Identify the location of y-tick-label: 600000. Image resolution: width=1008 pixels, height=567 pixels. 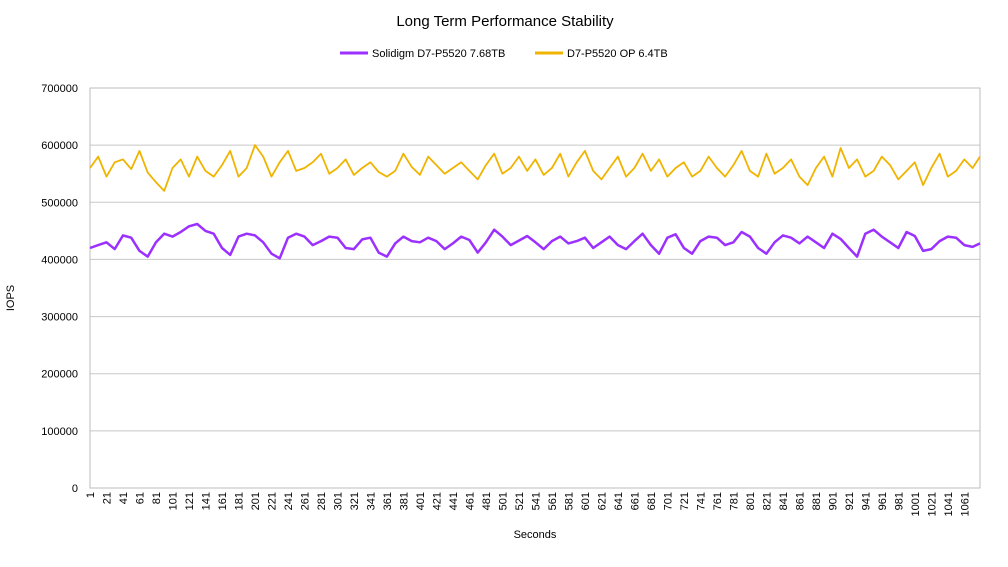
(59, 146).